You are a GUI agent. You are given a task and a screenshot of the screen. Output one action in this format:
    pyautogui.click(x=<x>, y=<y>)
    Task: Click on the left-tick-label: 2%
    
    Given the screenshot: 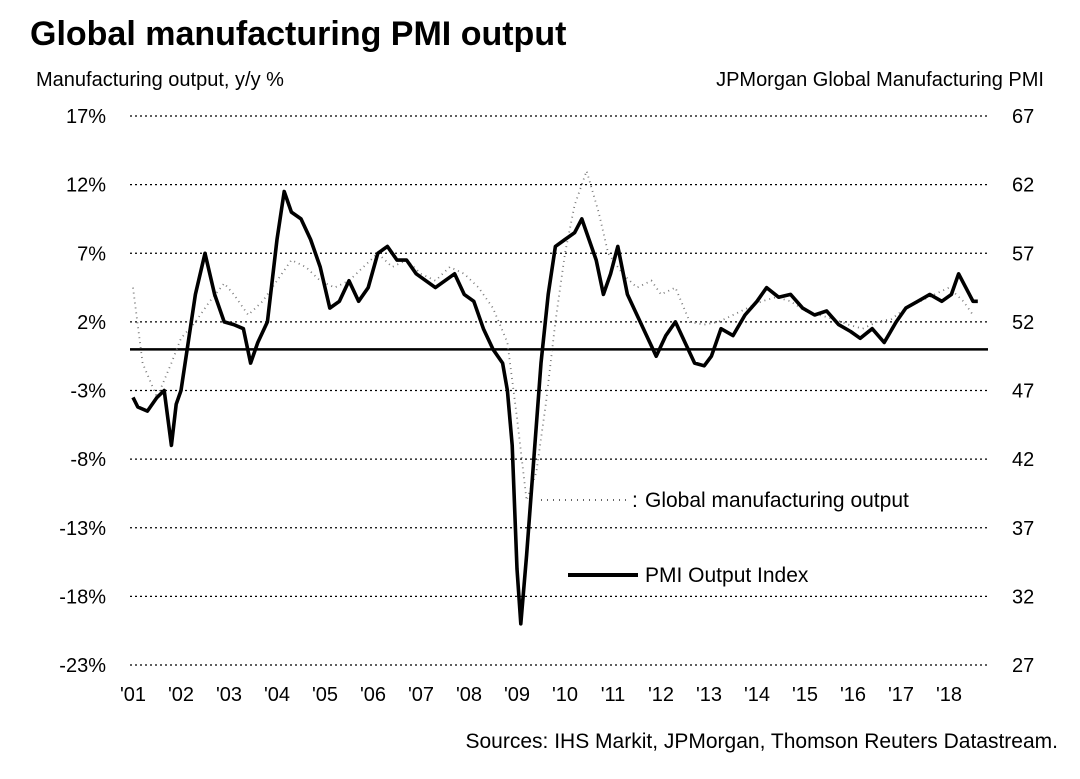 What is the action you would take?
    pyautogui.click(x=91, y=323)
    